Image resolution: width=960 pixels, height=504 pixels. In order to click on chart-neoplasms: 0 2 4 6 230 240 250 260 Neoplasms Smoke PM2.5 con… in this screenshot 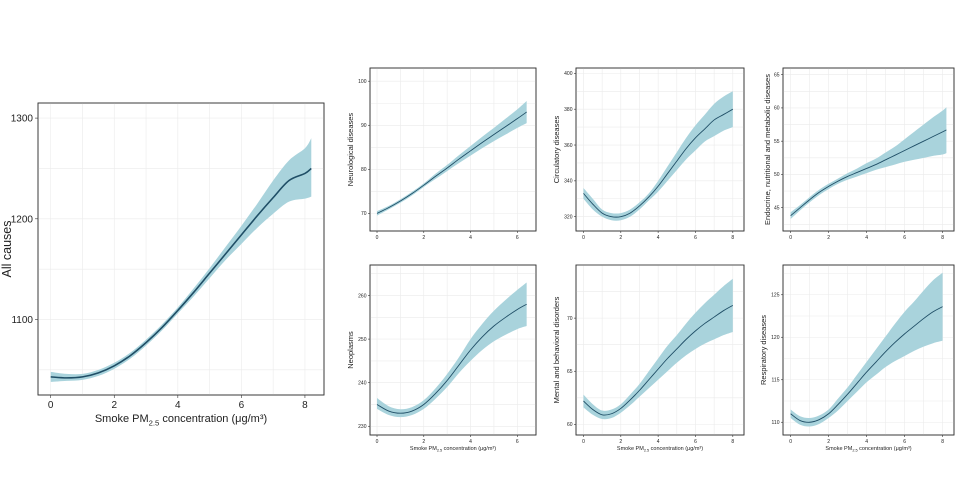, I will do `click(441, 358)`.